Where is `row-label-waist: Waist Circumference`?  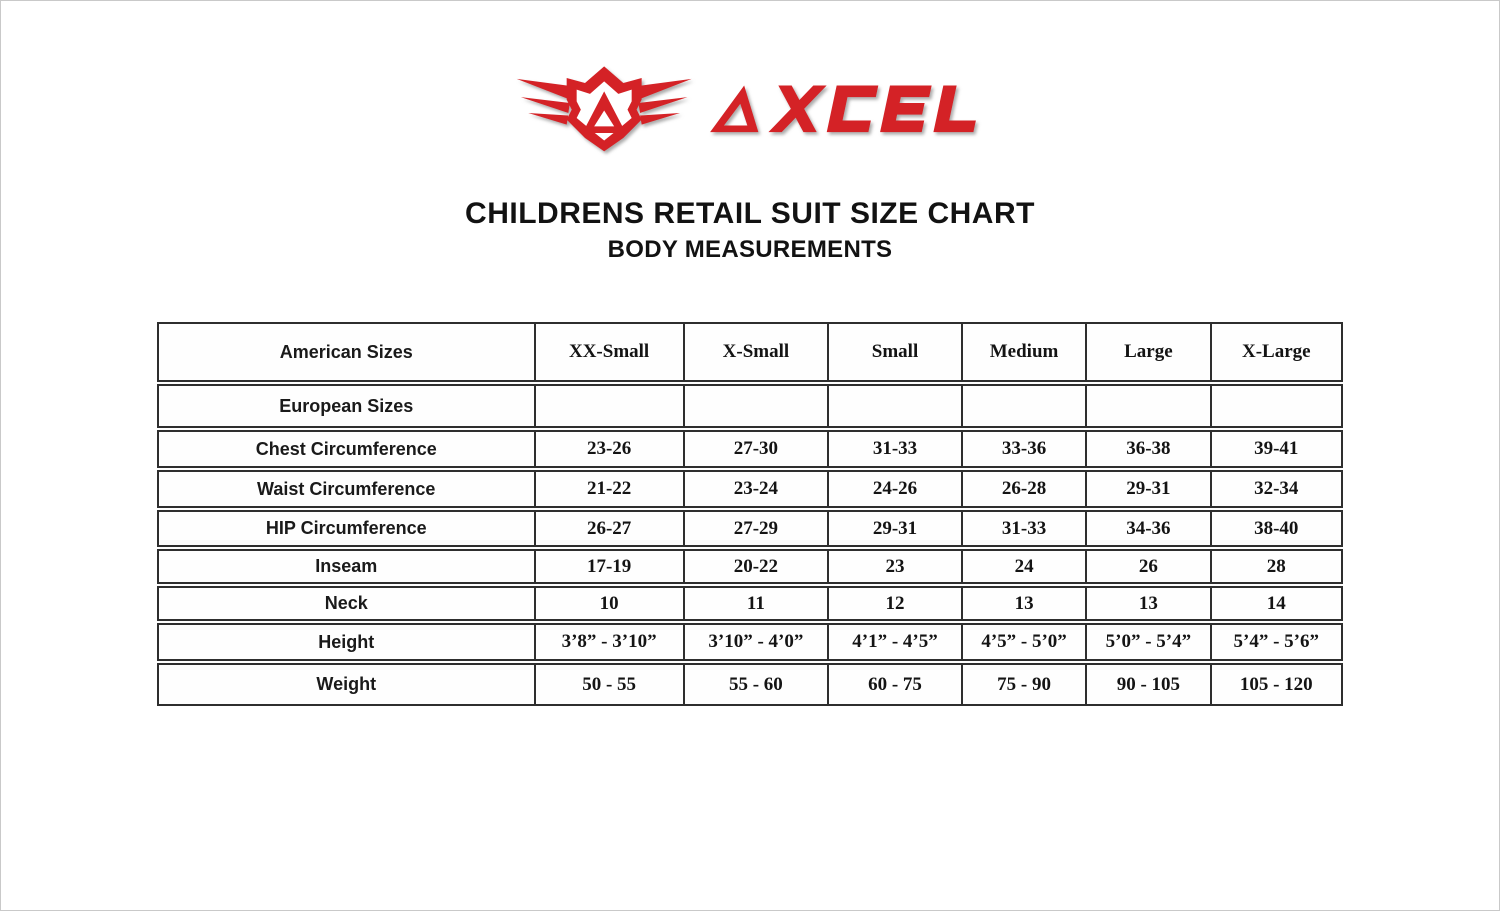
row-label-waist: Waist Circumference is located at coordinates (346, 487).